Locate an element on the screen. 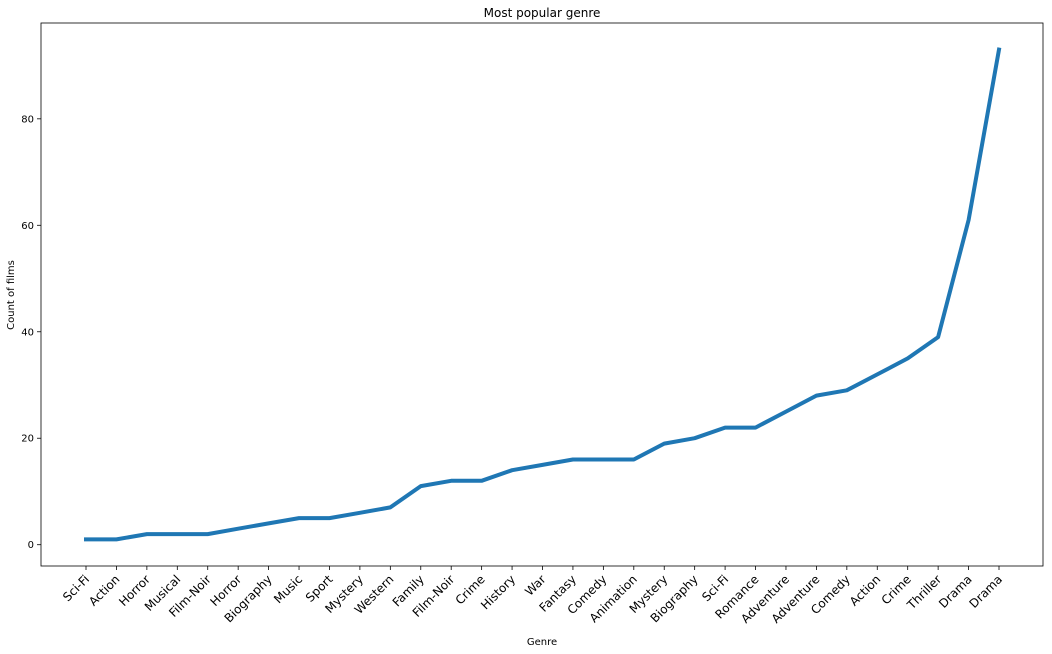 The height and width of the screenshot is (654, 1052). y-tick-label: 20 is located at coordinates (27, 439).